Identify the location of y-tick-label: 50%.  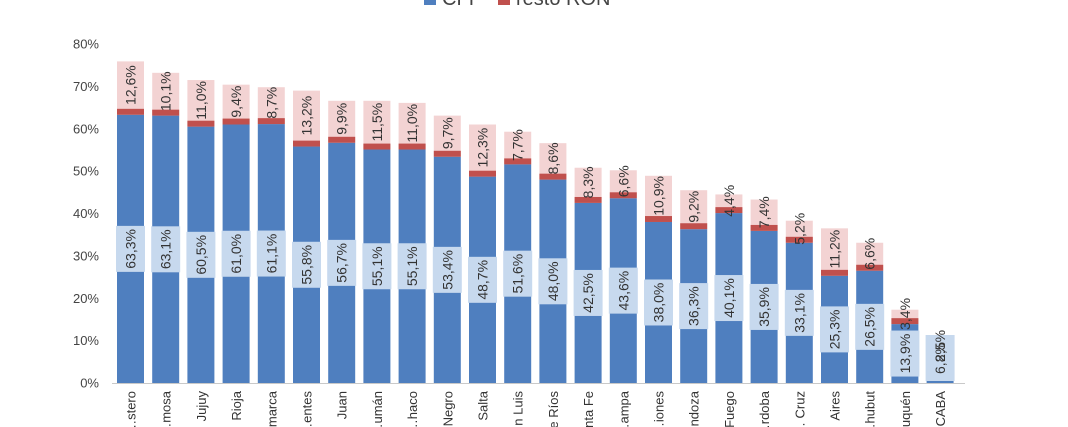
(86, 171).